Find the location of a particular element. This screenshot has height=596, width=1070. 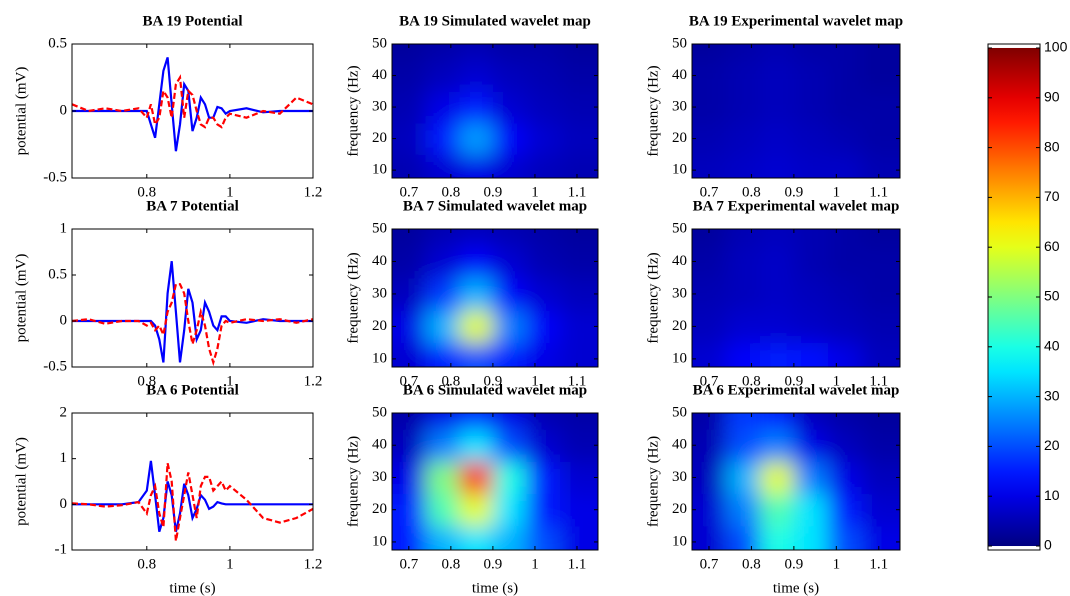

panel-title: BA 7 Experimental wavelet map is located at coordinates (796, 206).